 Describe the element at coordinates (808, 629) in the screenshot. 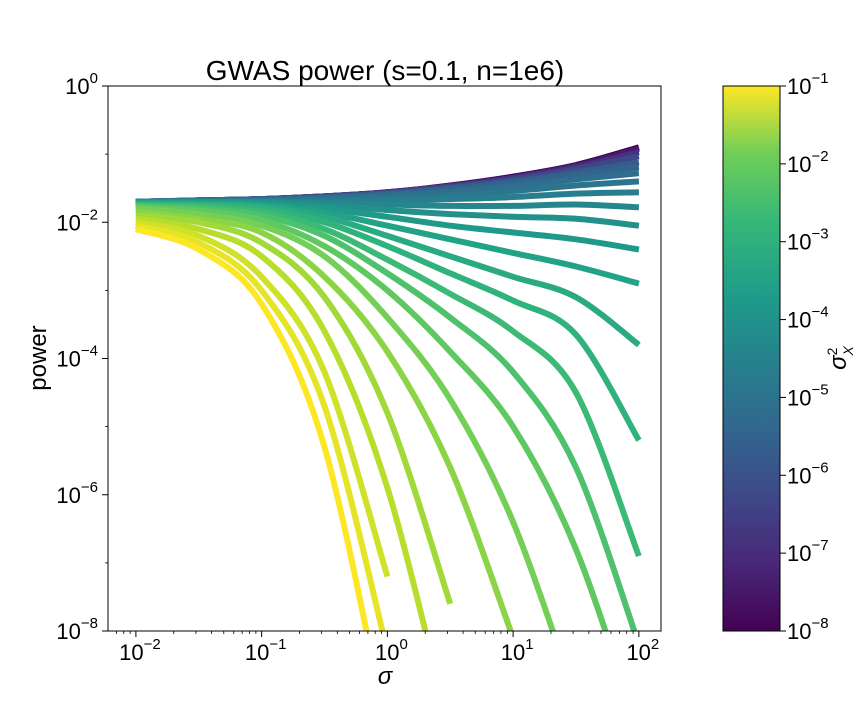

I see `colorbar-tick-label: 10⁻⁸` at that location.